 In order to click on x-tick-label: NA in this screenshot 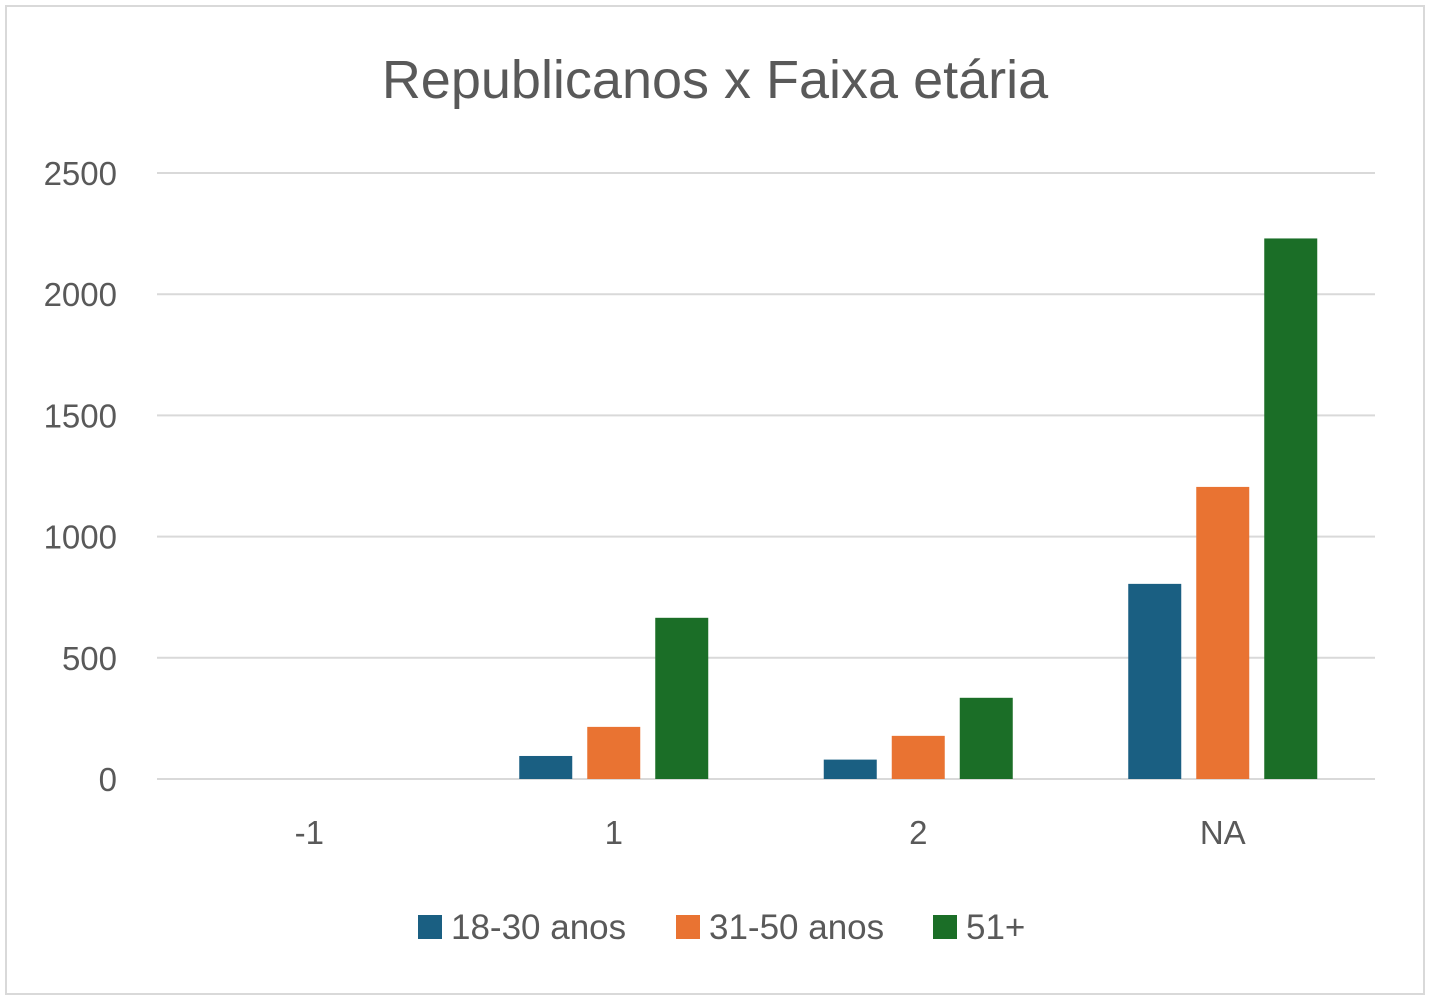, I will do `click(1223, 832)`.